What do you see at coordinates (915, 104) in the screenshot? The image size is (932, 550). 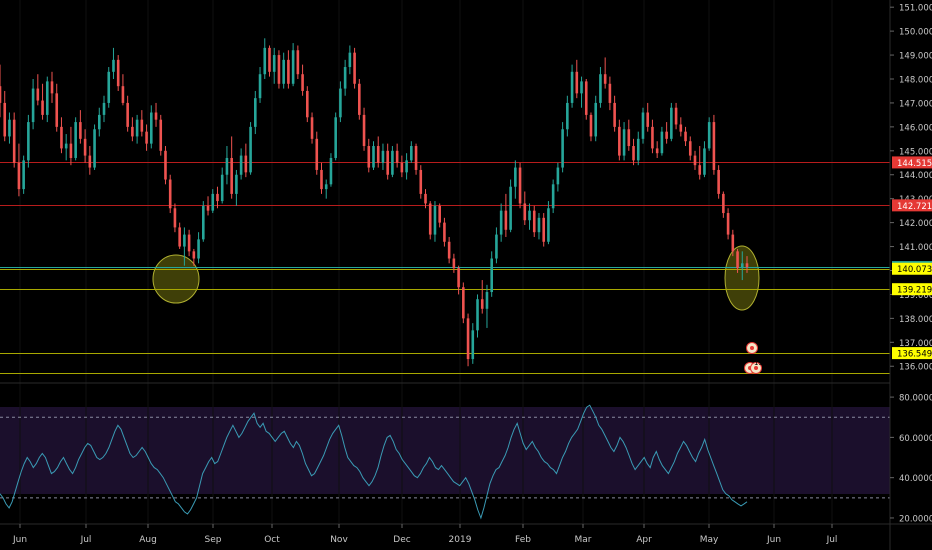 I see `price-tick-label: 147.000` at bounding box center [915, 104].